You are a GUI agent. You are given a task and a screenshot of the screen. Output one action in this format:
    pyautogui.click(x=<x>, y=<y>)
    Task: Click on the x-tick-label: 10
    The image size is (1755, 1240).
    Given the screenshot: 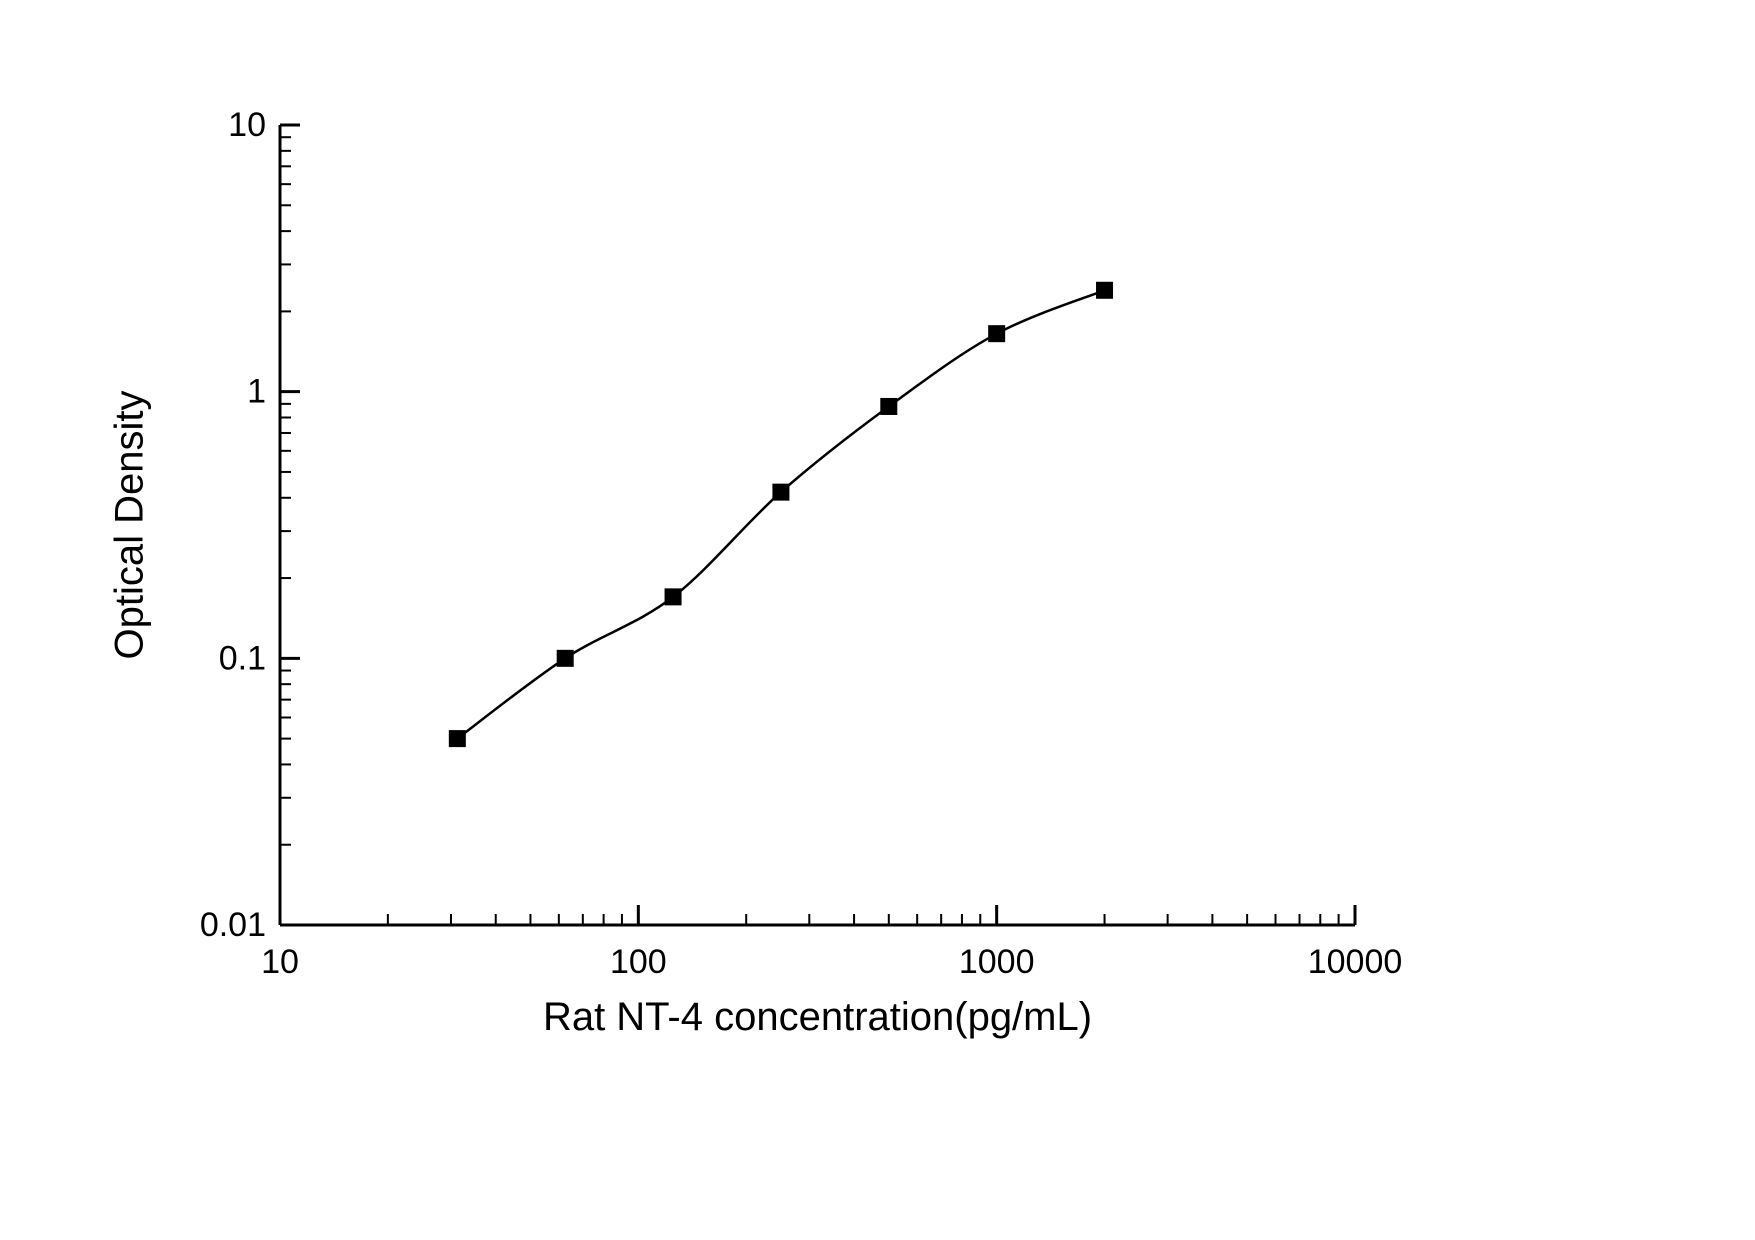 What is the action you would take?
    pyautogui.click(x=280, y=962)
    